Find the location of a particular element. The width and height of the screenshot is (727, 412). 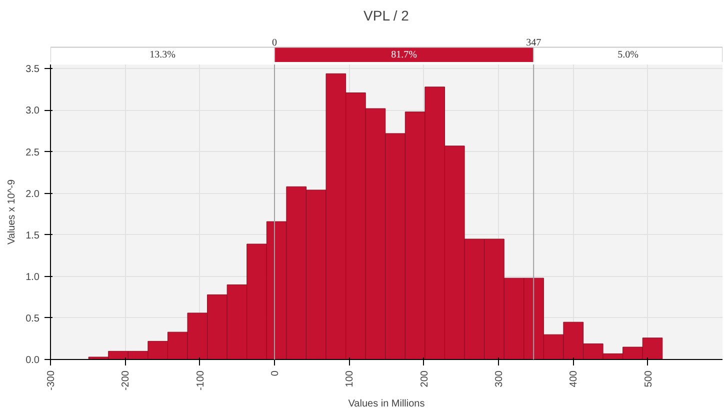

x-tick-label: -200 is located at coordinates (126, 380).